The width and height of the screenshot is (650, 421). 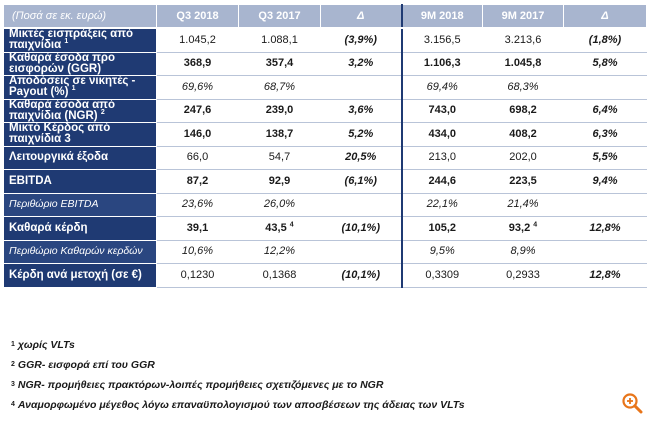 I want to click on value-cell: (1,8%), so click(x=605, y=40).